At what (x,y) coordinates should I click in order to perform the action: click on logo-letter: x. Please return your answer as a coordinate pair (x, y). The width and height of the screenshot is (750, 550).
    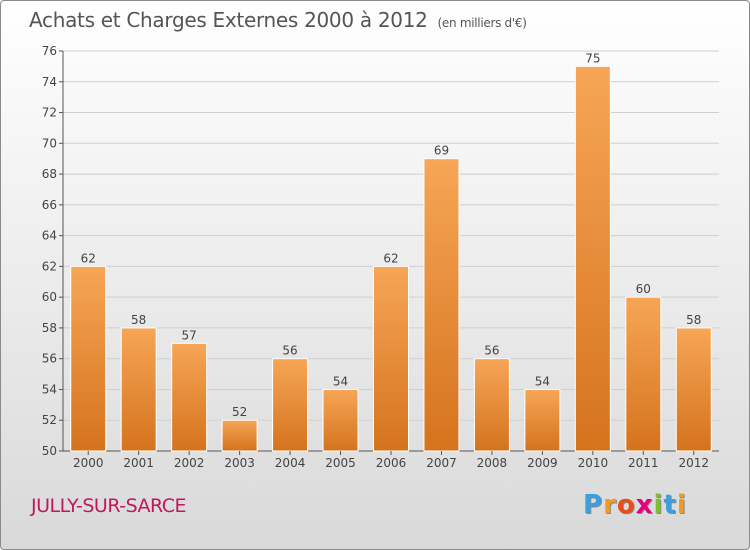
    Looking at the image, I should click on (644, 505).